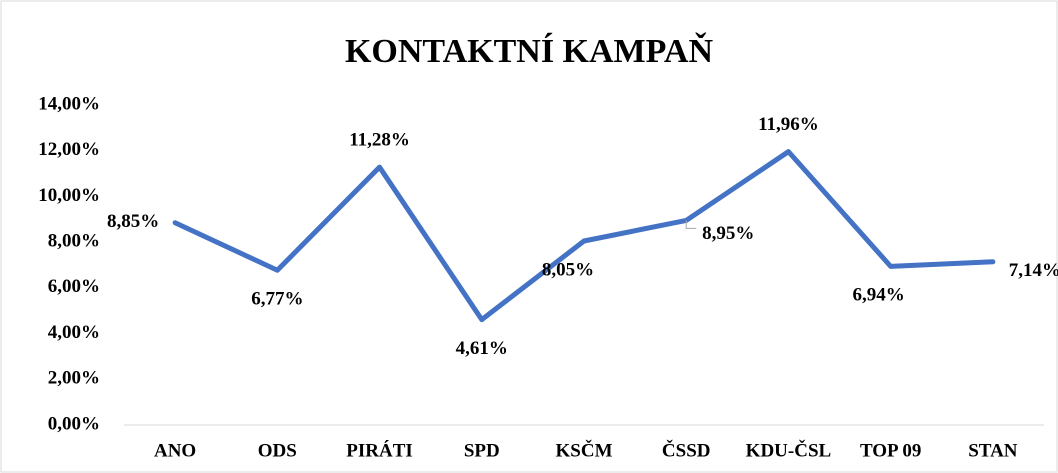  I want to click on x-tick-label: SPD, so click(482, 450).